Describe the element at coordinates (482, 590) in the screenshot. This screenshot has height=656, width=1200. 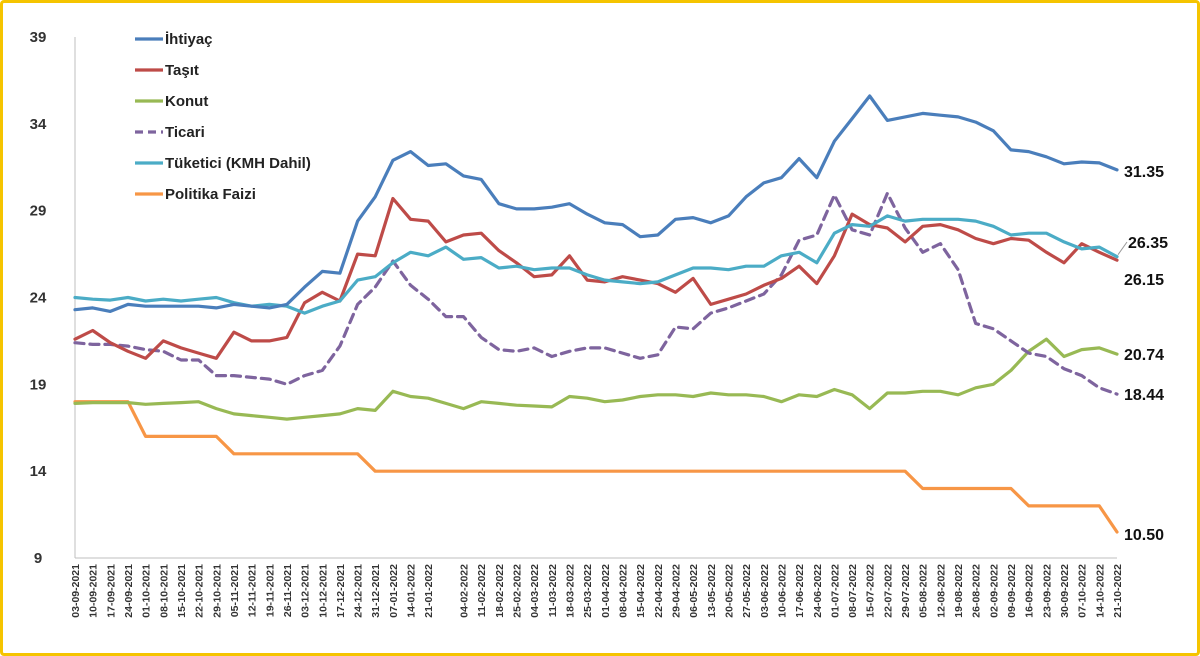
I see `x-tick-label: 11-02-2022` at that location.